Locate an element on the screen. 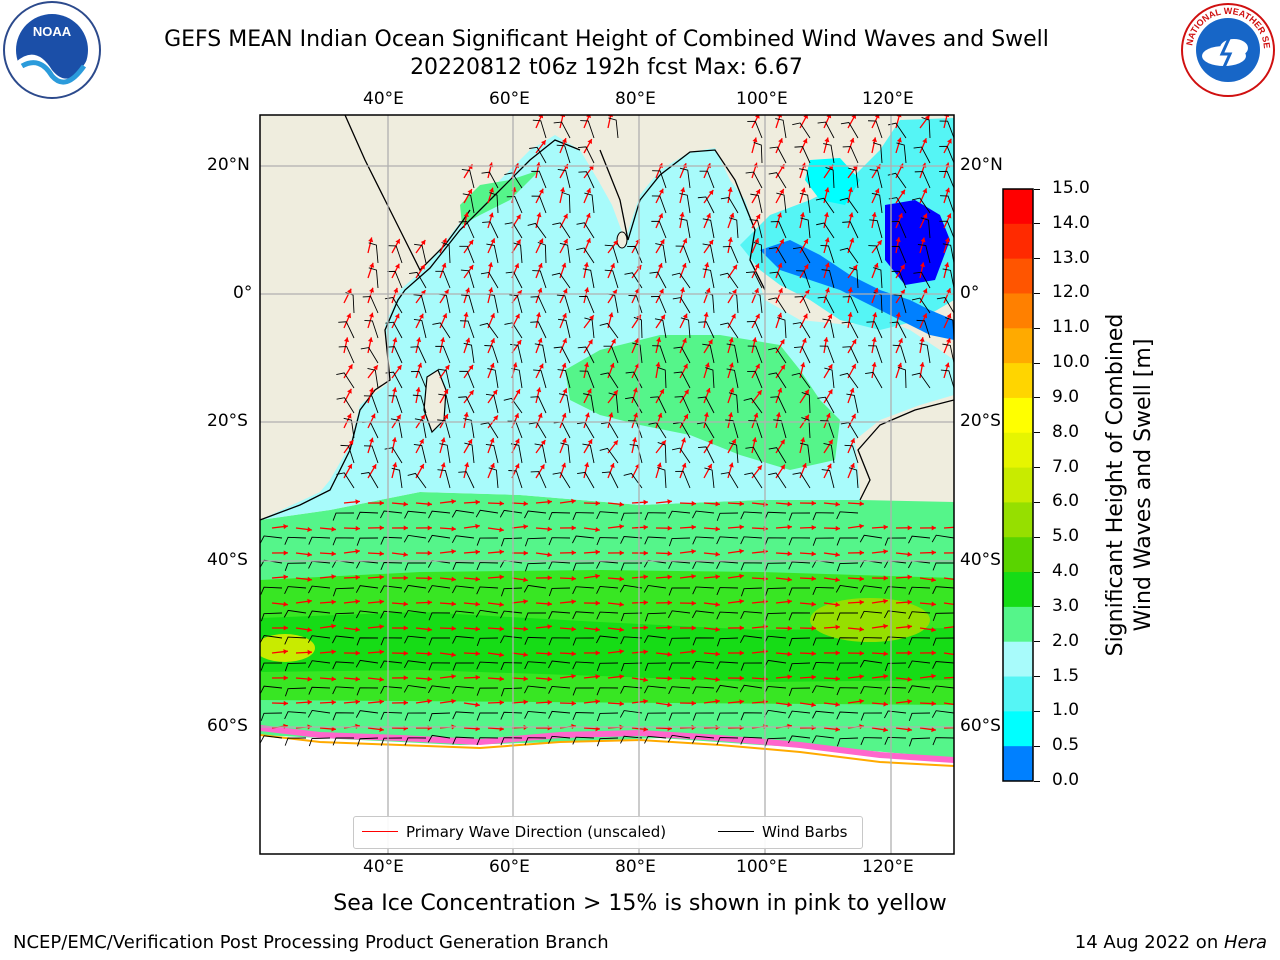 The height and width of the screenshot is (960, 1280). footer-date-text: 14 Aug 2022 on is located at coordinates (1149, 942).